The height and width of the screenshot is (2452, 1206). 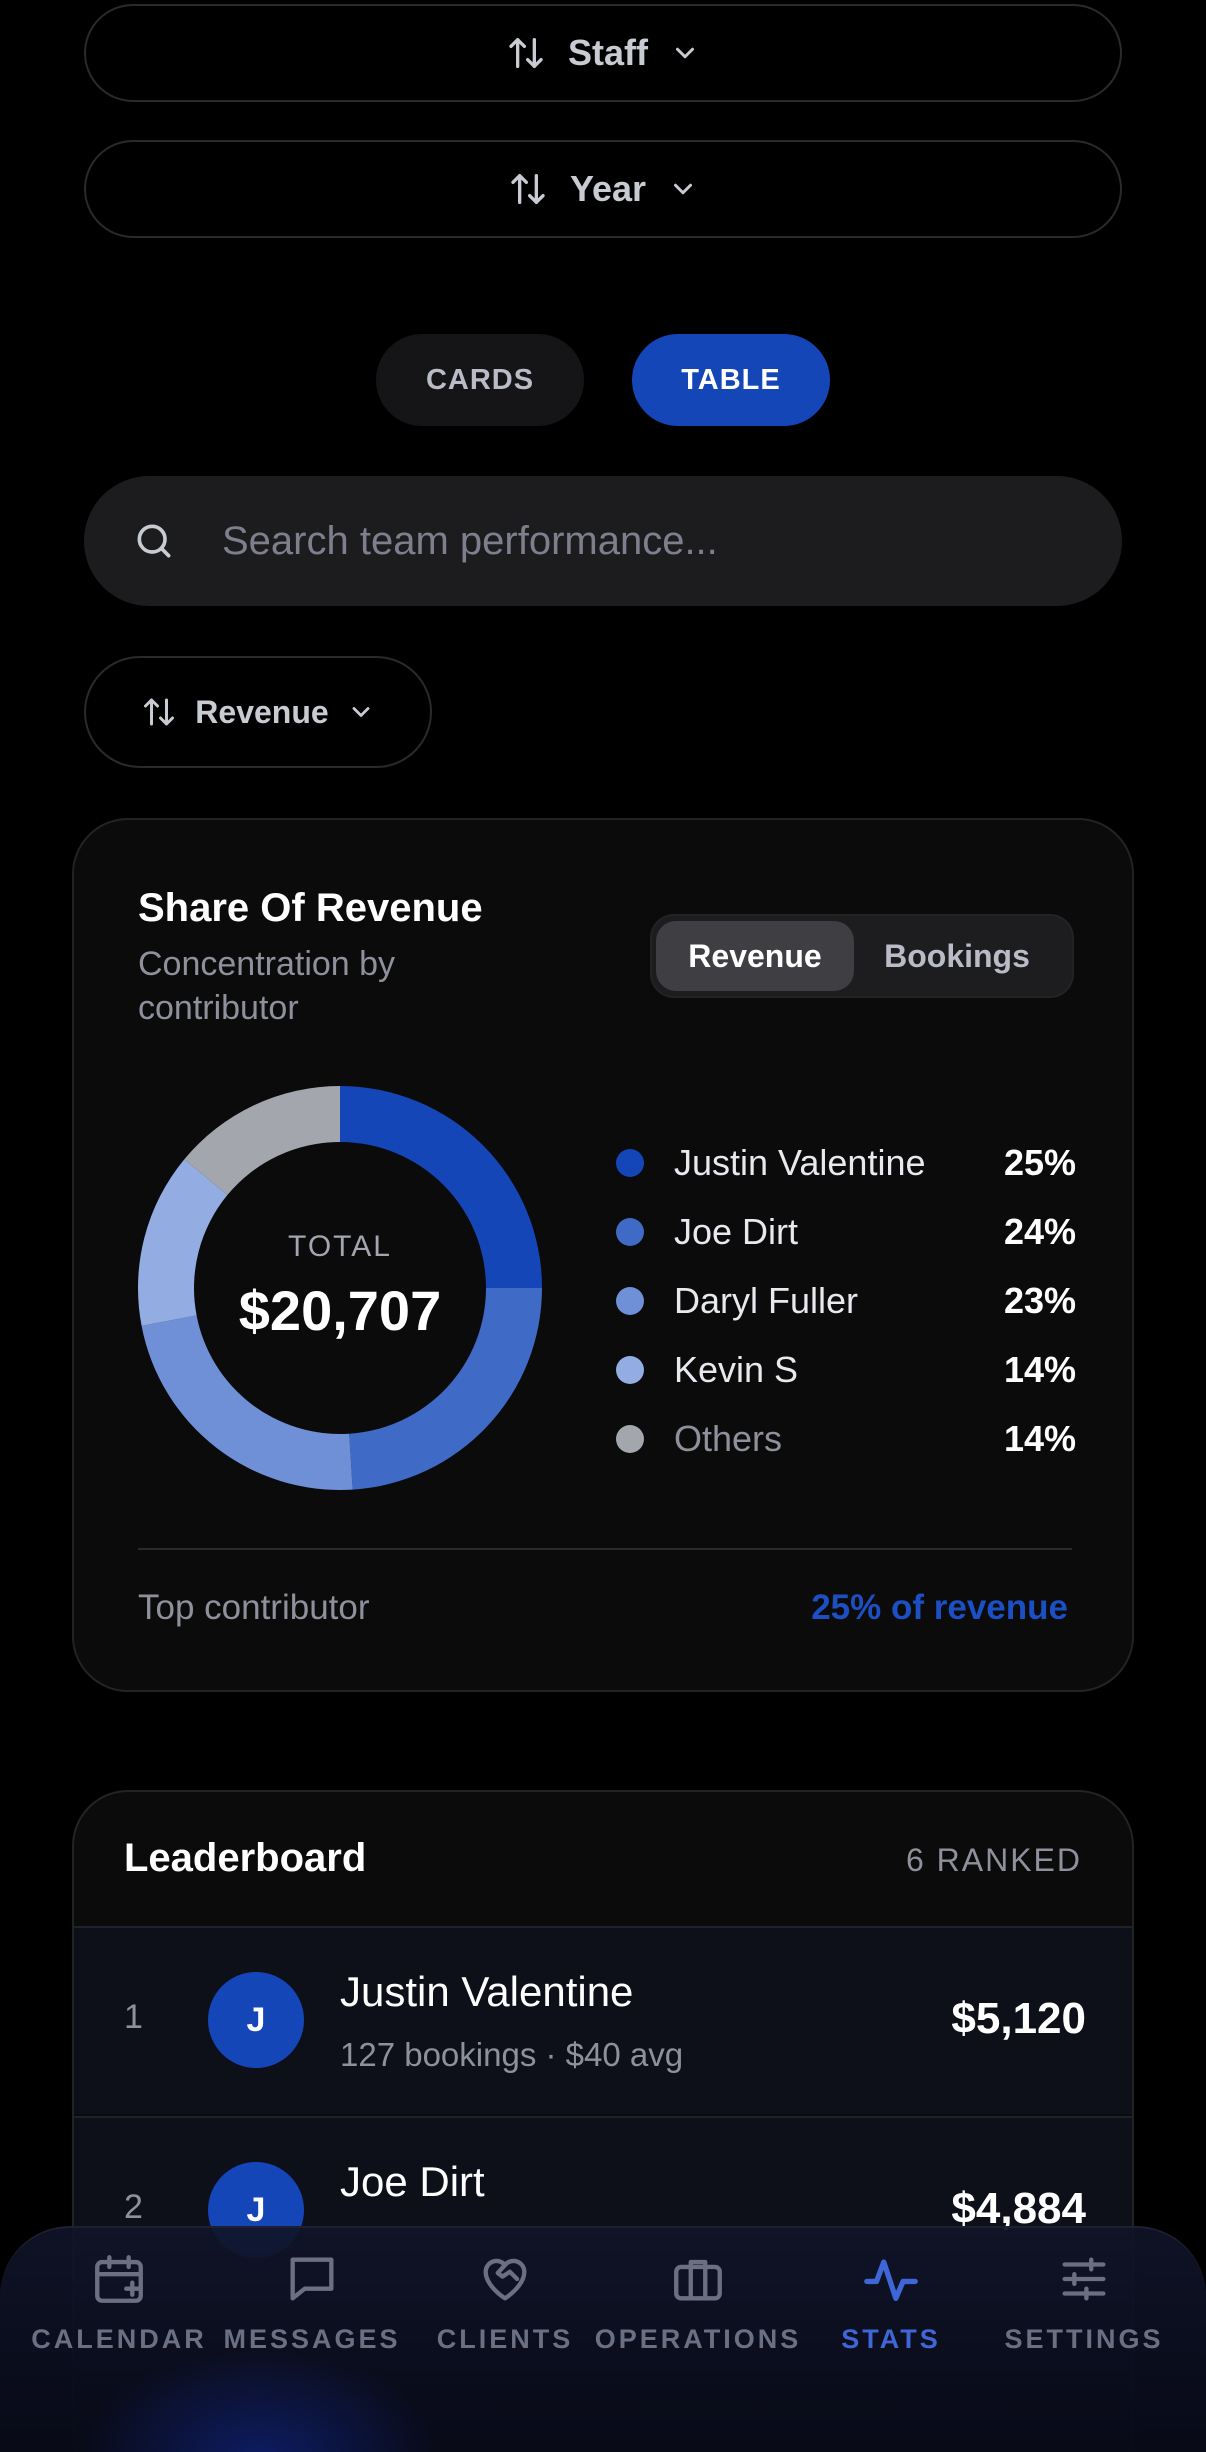 I want to click on row-name: Justin Valentine, so click(x=487, y=1991).